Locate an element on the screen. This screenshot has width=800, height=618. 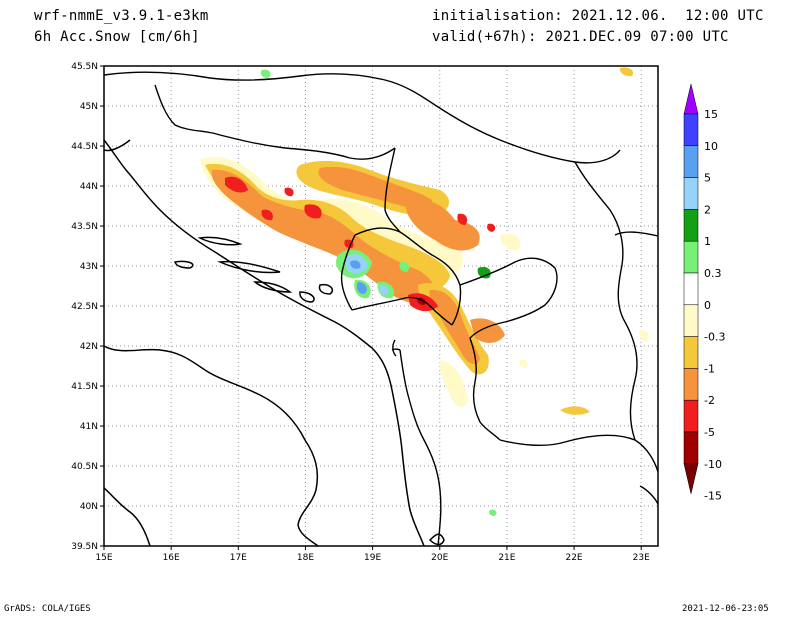
lon-tick-label: 23E is located at coordinates (641, 558).